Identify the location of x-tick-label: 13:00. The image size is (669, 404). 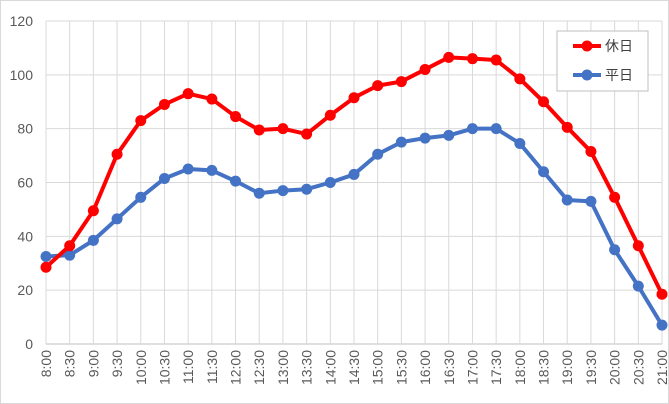
(283, 367).